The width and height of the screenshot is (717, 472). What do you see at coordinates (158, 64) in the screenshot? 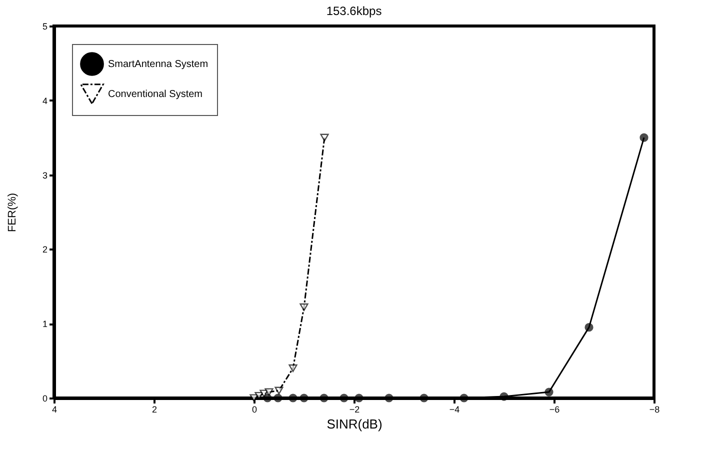
I see `legend-label: SmartAntenna System` at bounding box center [158, 64].